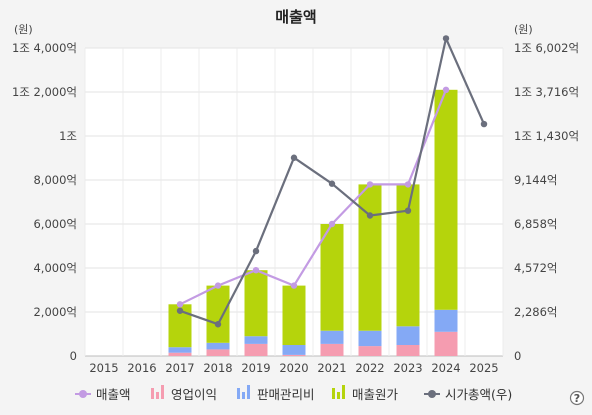 The image size is (592, 415). I want to click on right-tick-label: 1조 1,430억, so click(546, 136).